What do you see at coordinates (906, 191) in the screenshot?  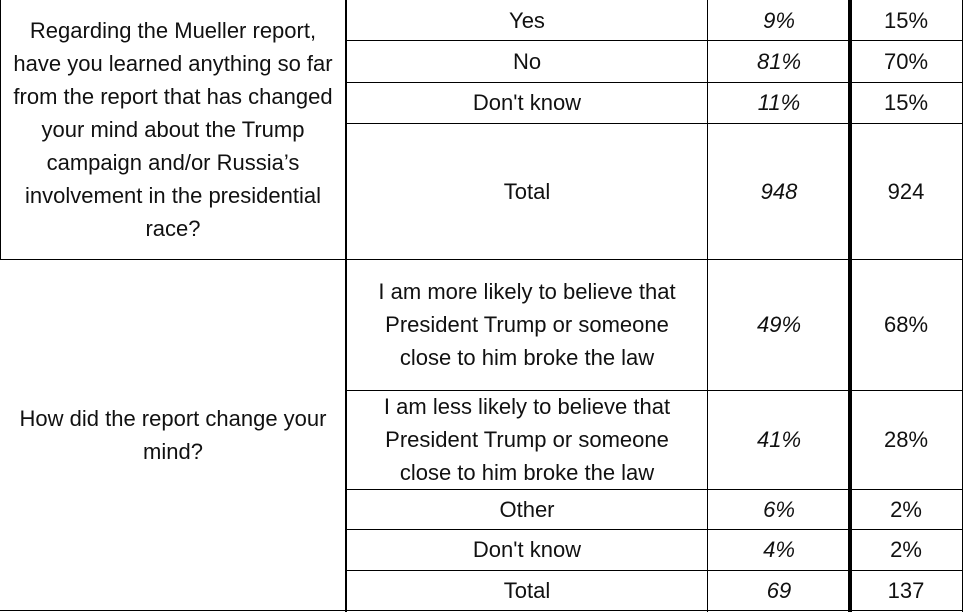 I see `value-col2-total: 924` at bounding box center [906, 191].